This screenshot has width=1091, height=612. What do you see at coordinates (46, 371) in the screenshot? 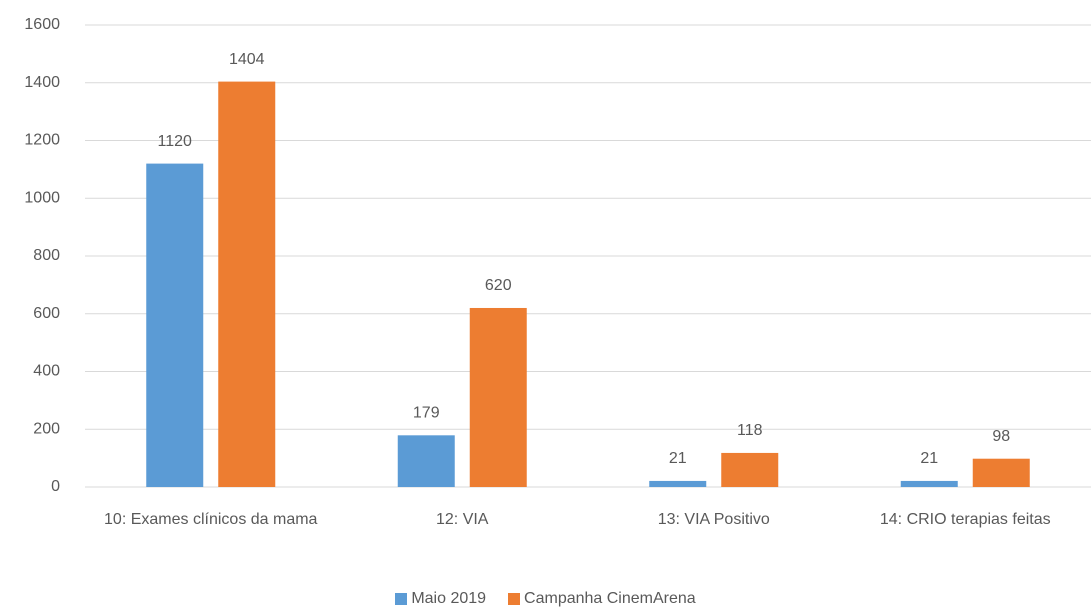
I see `y-tick-label: 400` at bounding box center [46, 371].